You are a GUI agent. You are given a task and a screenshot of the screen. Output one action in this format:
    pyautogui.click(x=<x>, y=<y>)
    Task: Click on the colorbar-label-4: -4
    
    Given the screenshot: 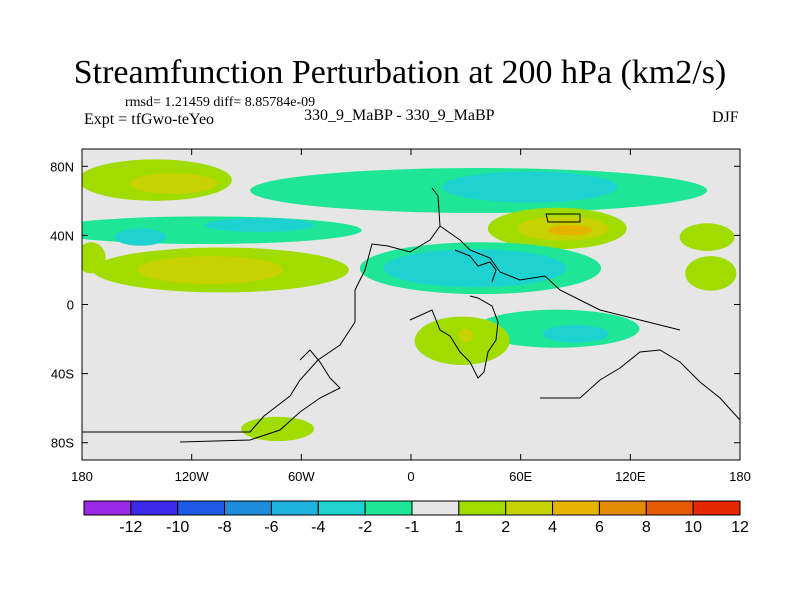 What is the action you would take?
    pyautogui.click(x=318, y=527)
    